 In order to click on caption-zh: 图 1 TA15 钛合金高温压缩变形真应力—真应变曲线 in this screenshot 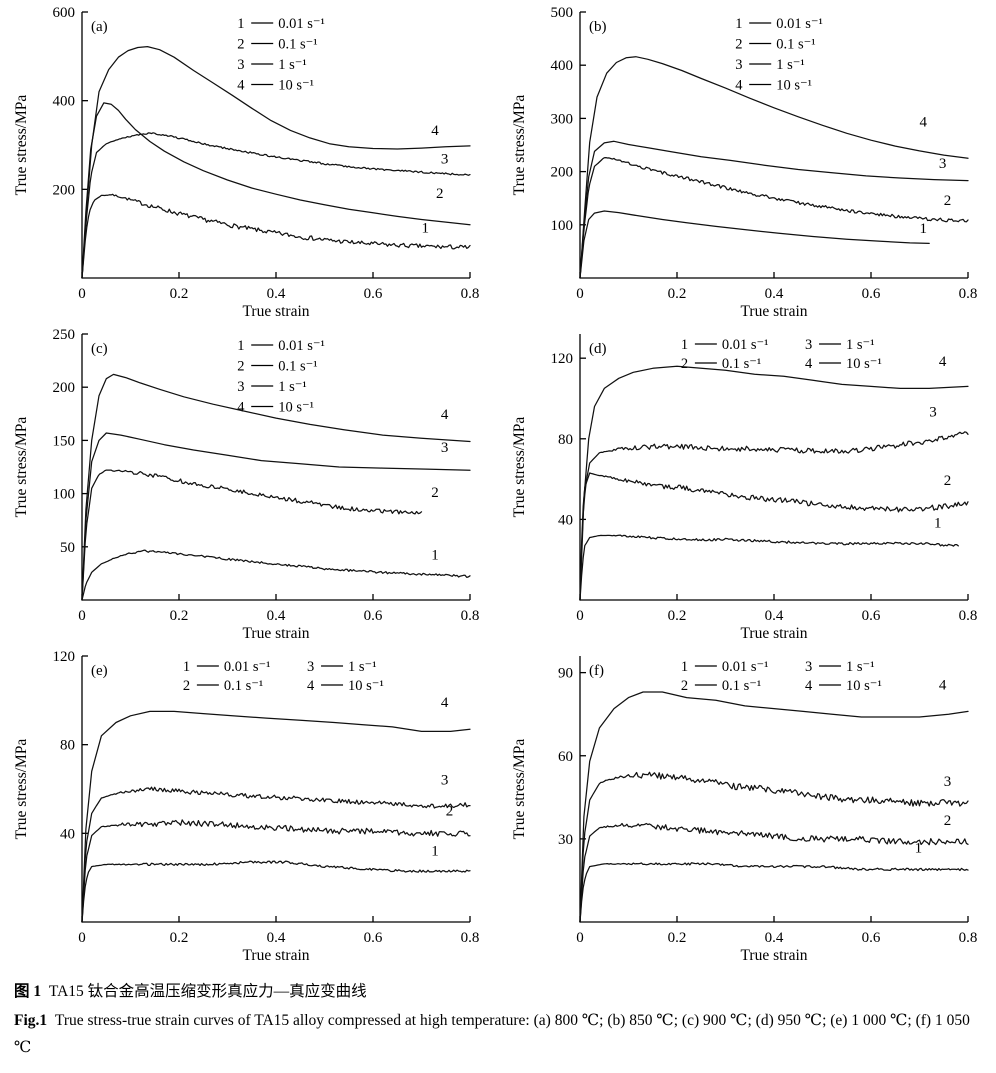, I will do `click(497, 991)`.